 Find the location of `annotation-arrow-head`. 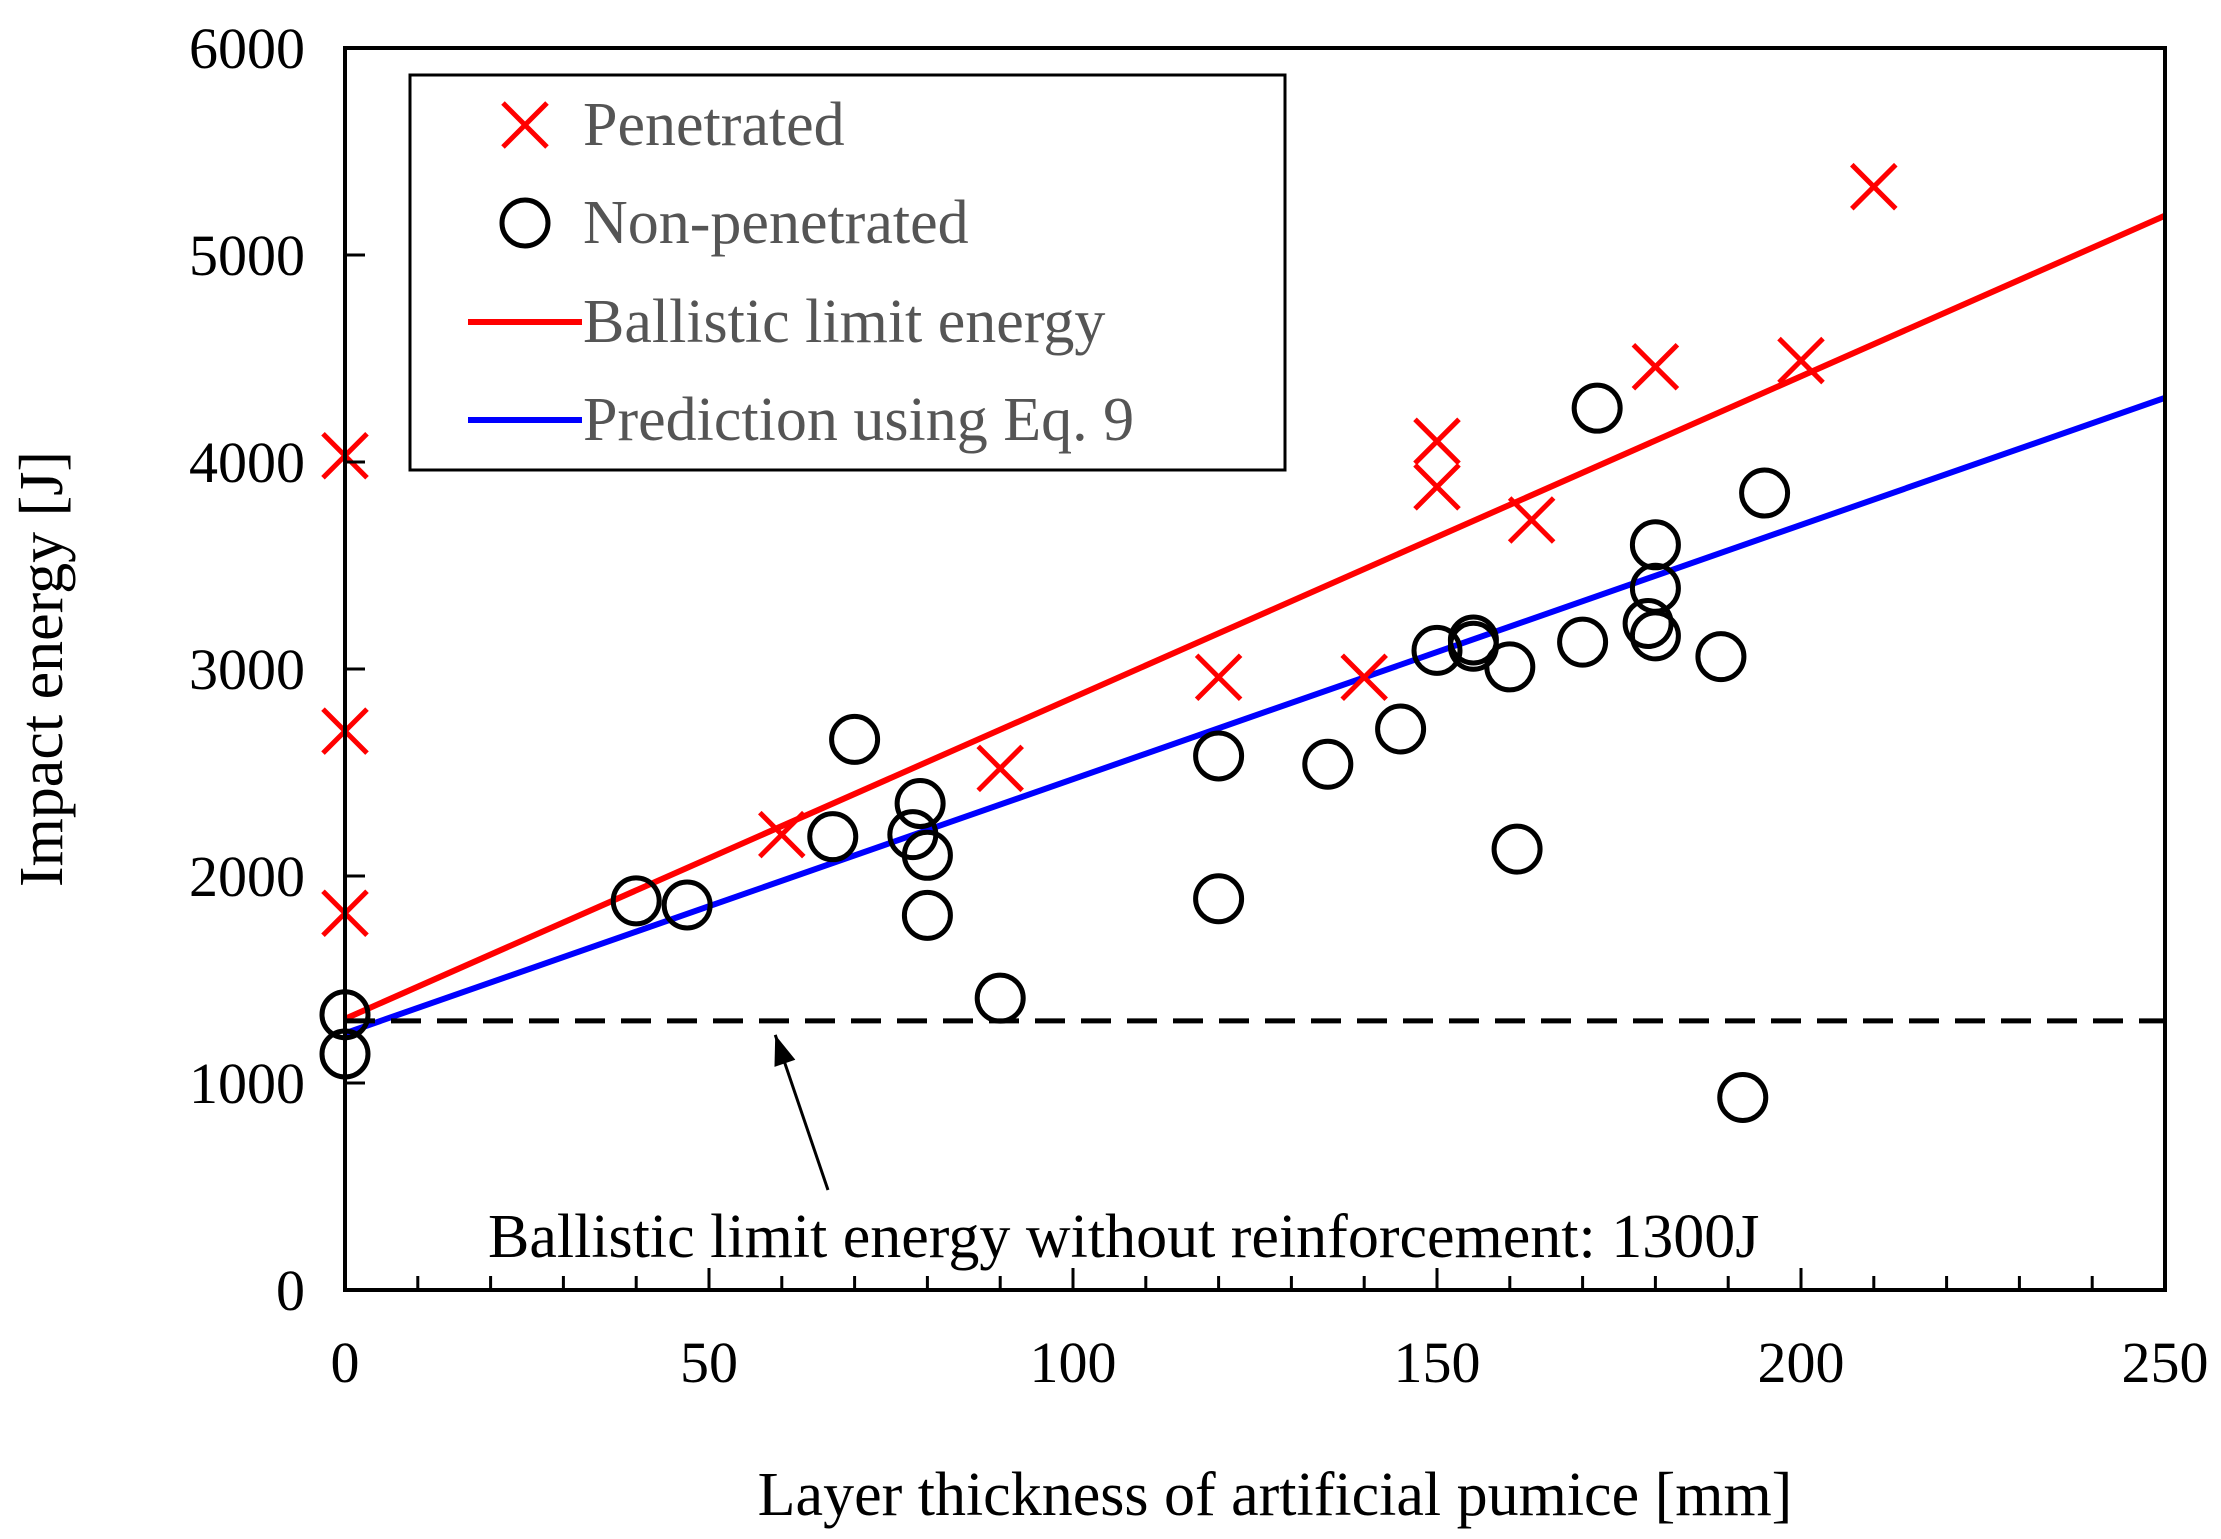

annotation-arrow-head is located at coordinates (785, 1050).